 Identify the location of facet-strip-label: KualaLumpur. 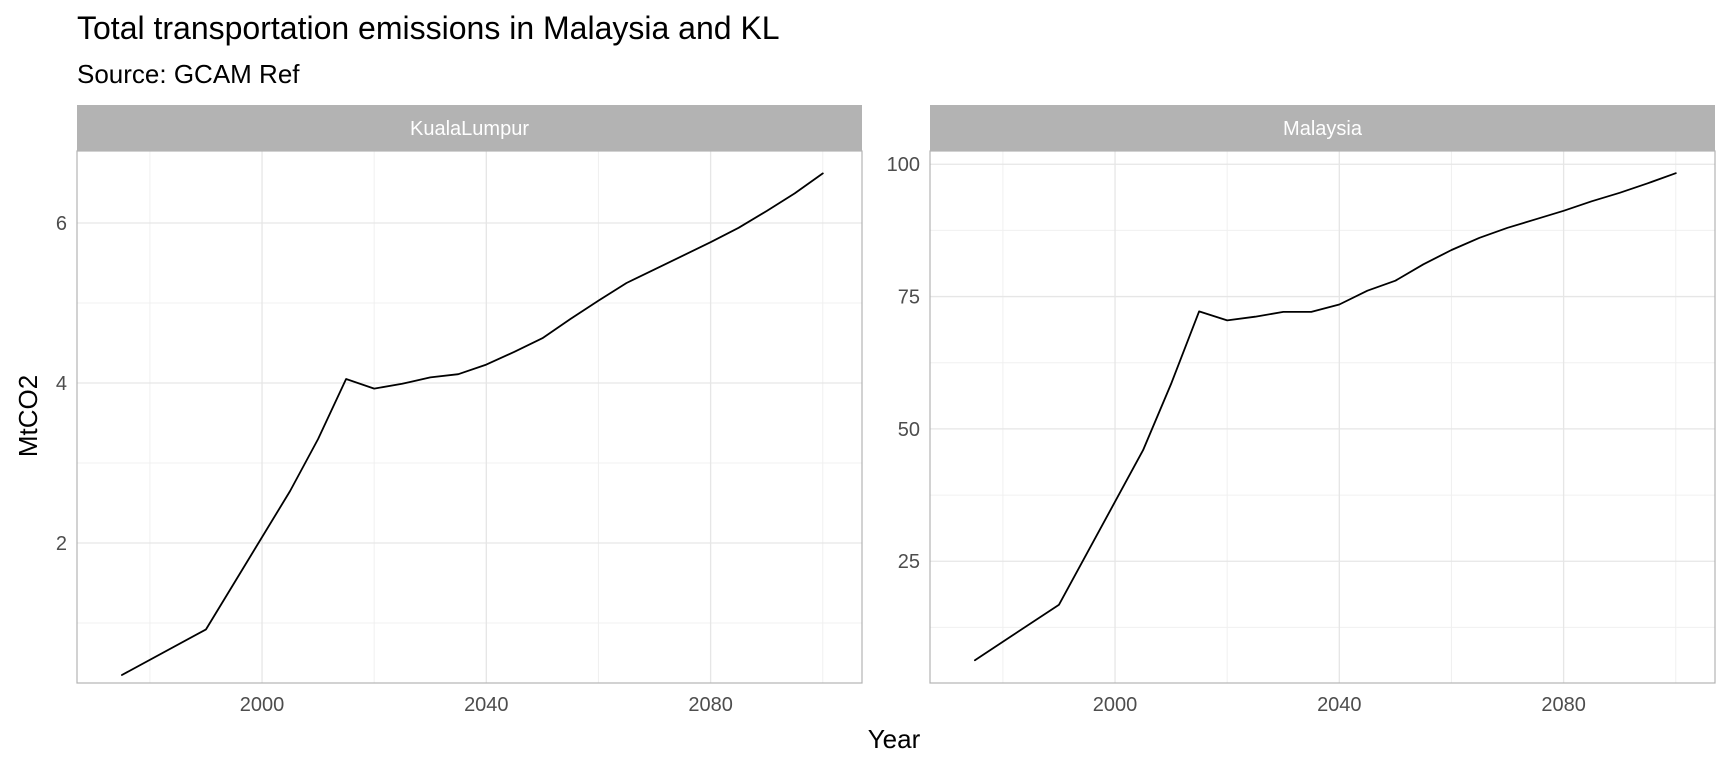
(469, 129).